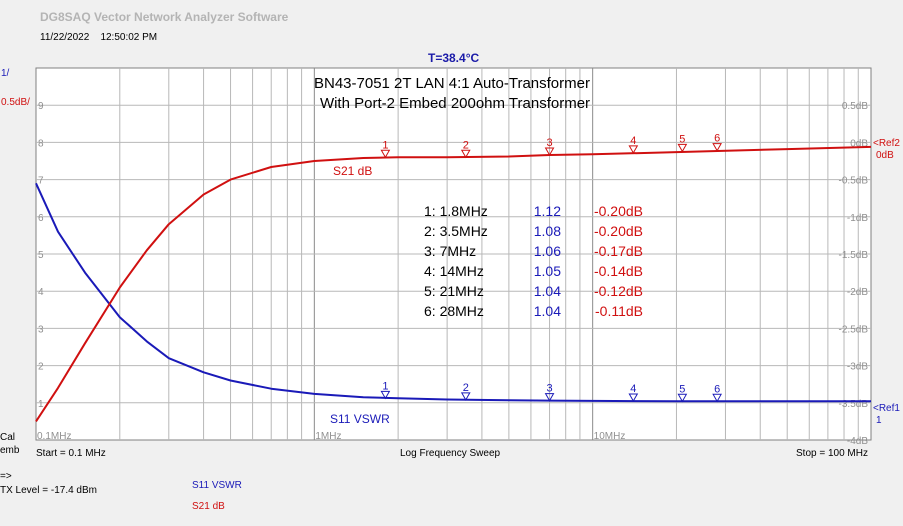 This screenshot has height=526, width=903. What do you see at coordinates (6, 476) in the screenshot?
I see `arrow-indicator: =>` at bounding box center [6, 476].